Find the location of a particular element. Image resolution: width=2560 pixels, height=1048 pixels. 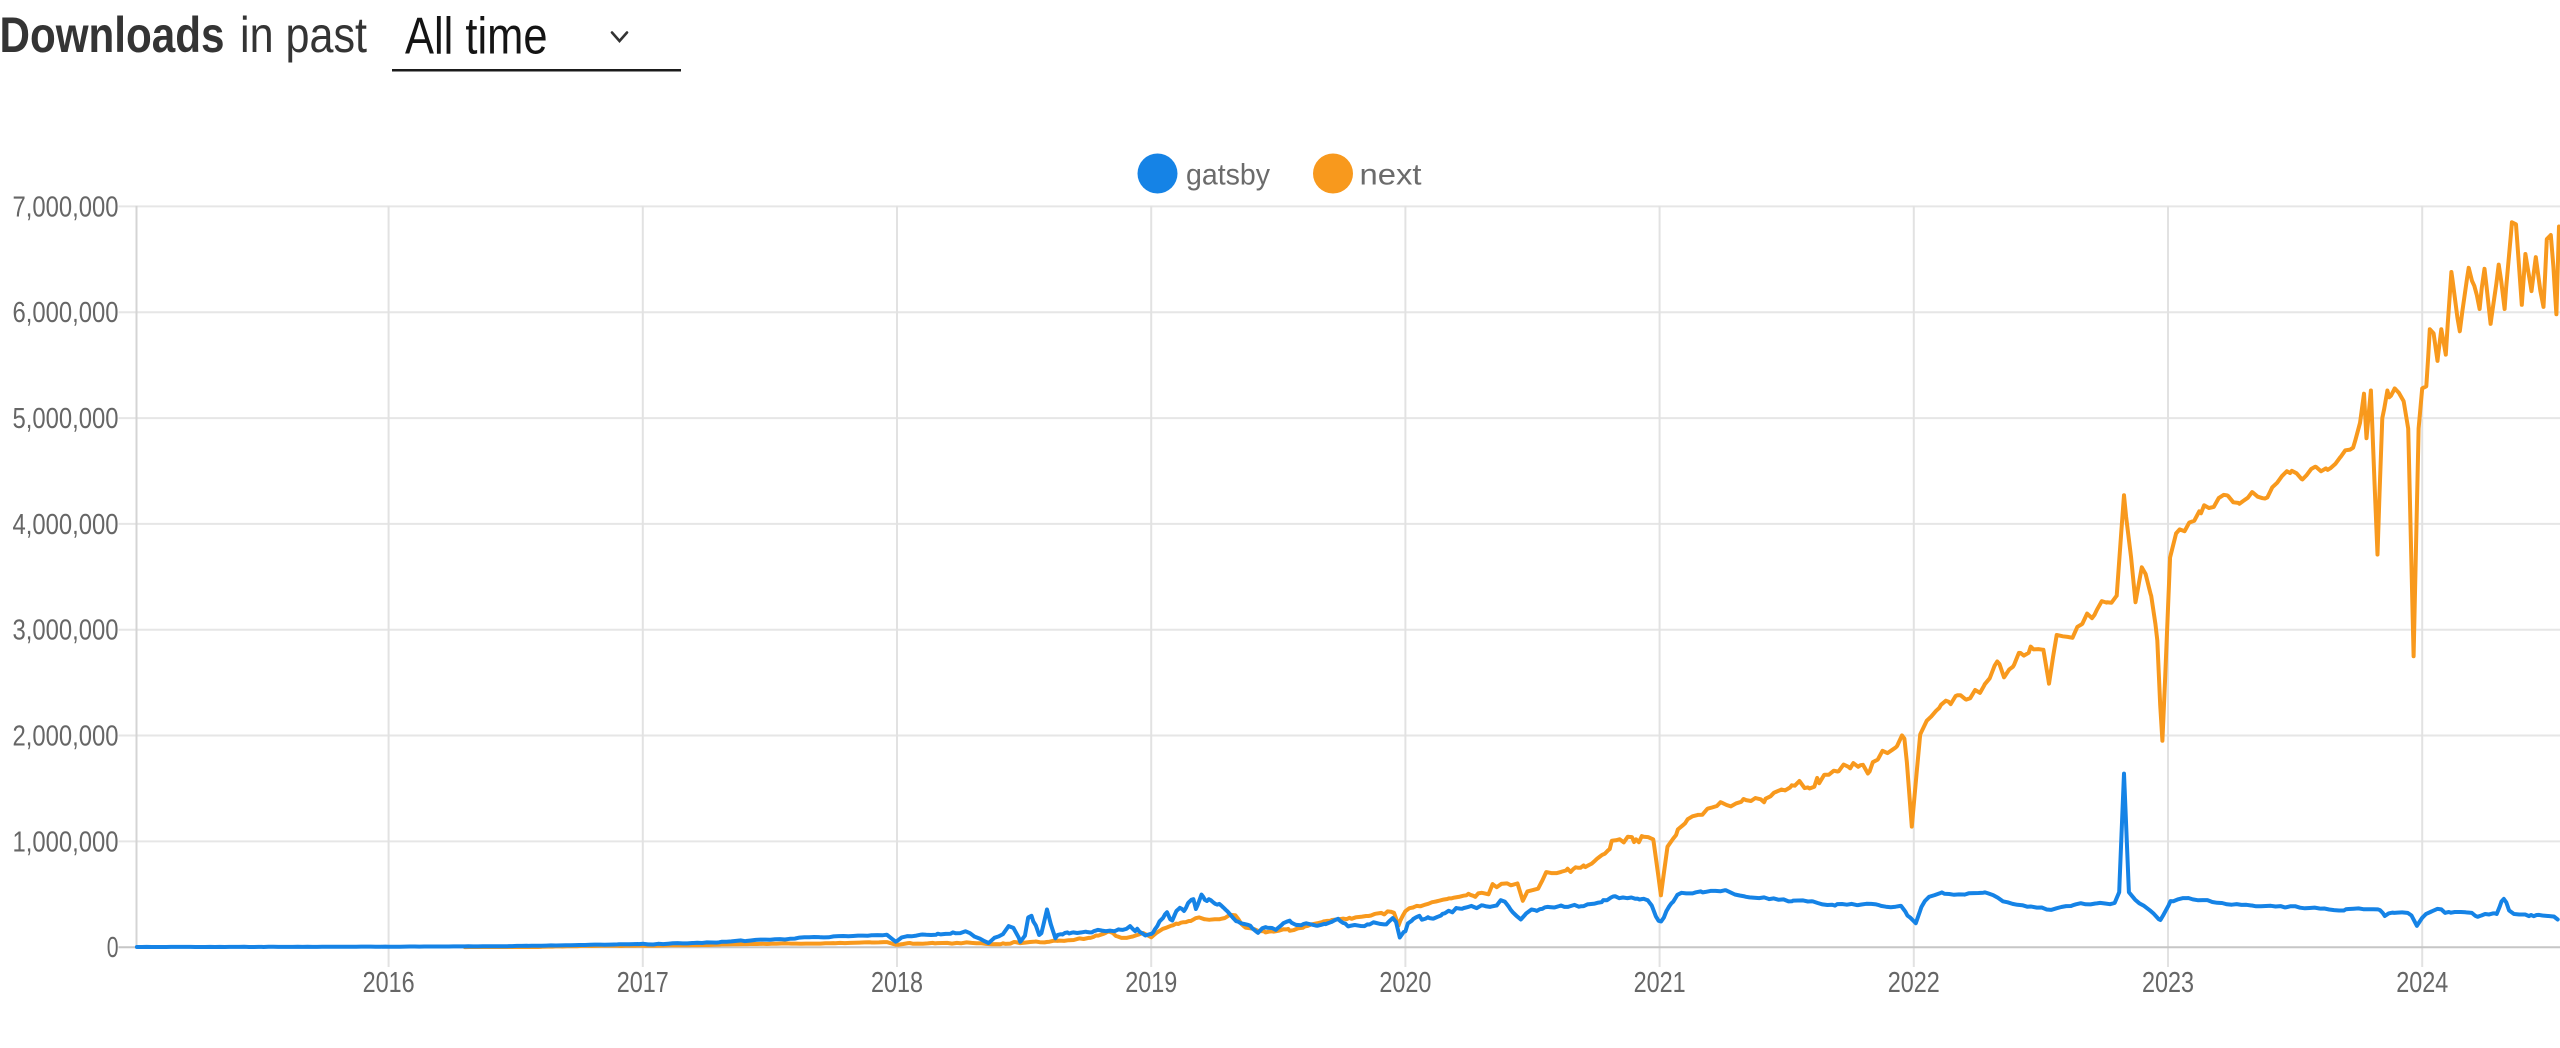

svg-text: 2020 is located at coordinates (1405, 983).